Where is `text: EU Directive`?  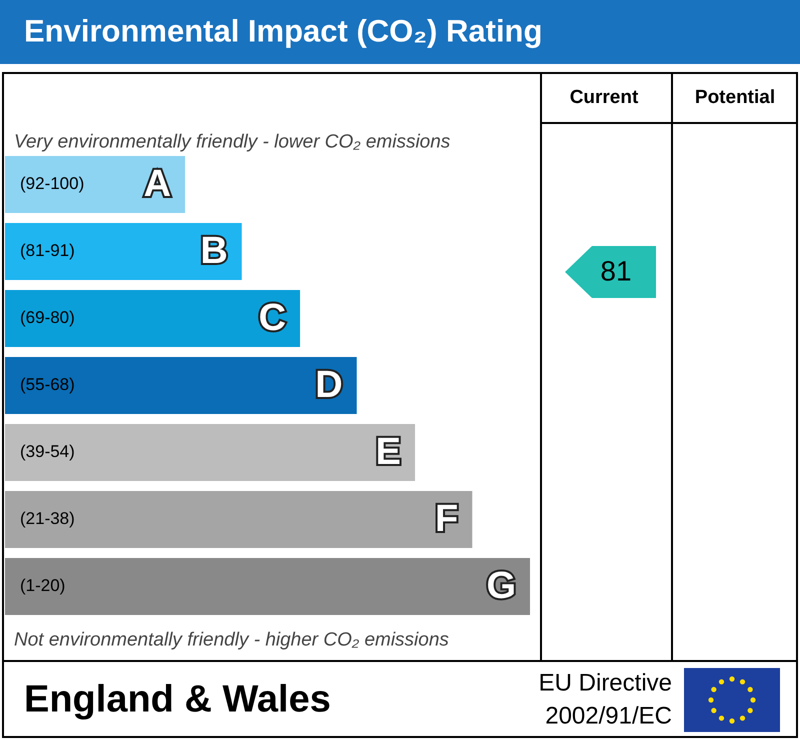 text: EU Directive is located at coordinates (605, 683).